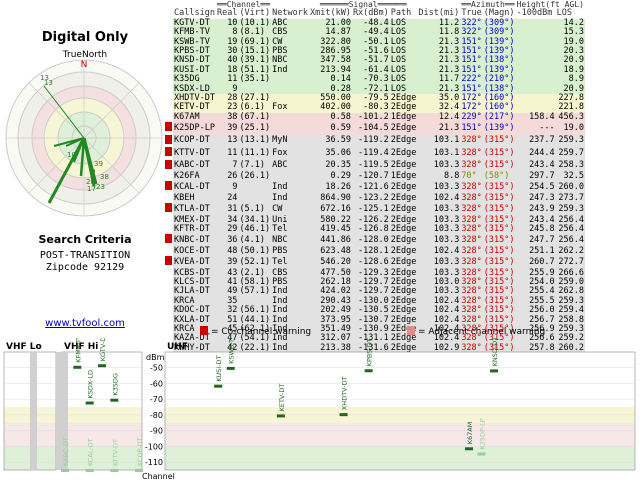  What do you see at coordinates (330, 262) in the screenshot?
I see `cell-xmit: 546.20` at bounding box center [330, 262].